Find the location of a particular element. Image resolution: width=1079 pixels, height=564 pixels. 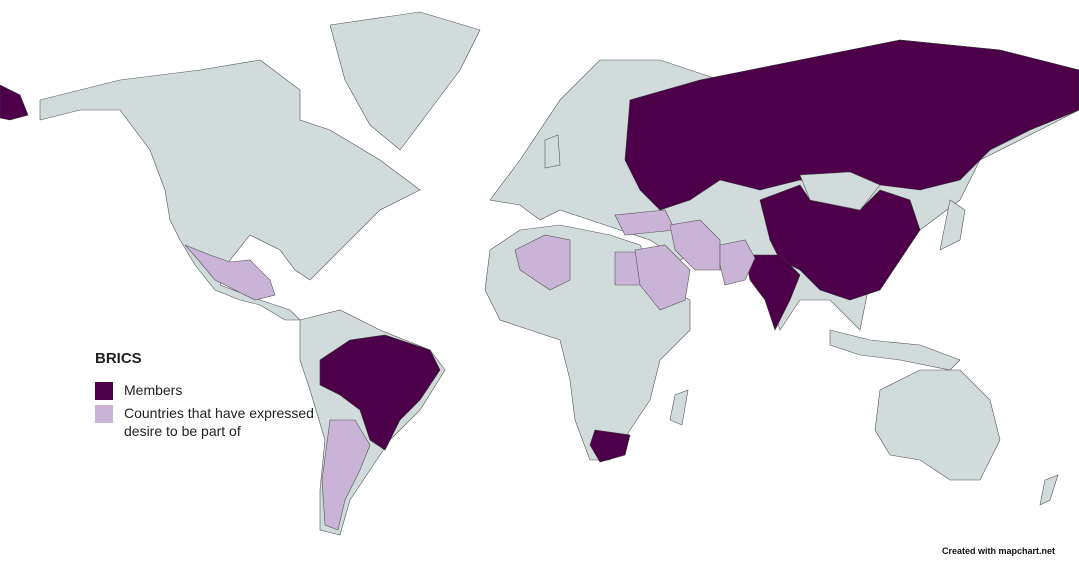

australia is located at coordinates (937, 425).